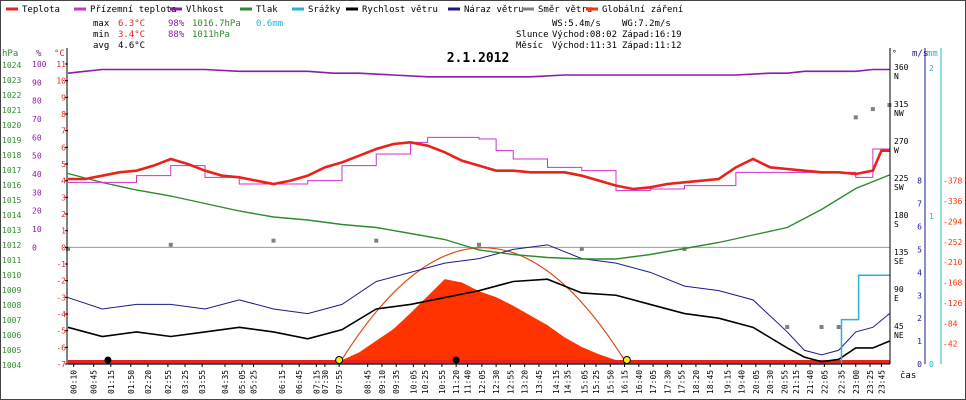 Image resolution: width=966 pixels, height=400 pixels. I want to click on deg-tick-4: 180, so click(901, 215).